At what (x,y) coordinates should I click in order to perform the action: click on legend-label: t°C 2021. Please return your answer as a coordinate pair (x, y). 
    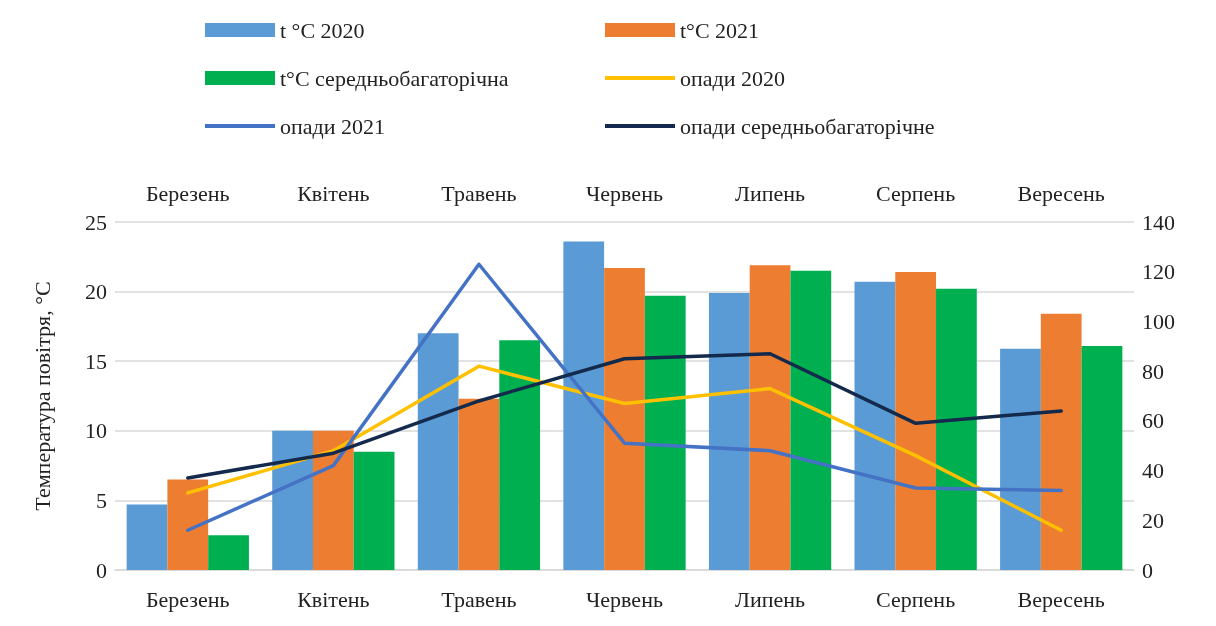
    Looking at the image, I should click on (720, 30).